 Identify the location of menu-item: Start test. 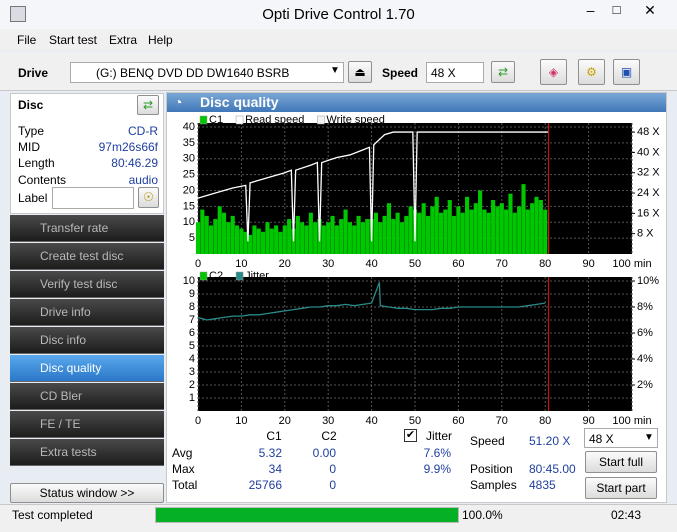
(73, 40).